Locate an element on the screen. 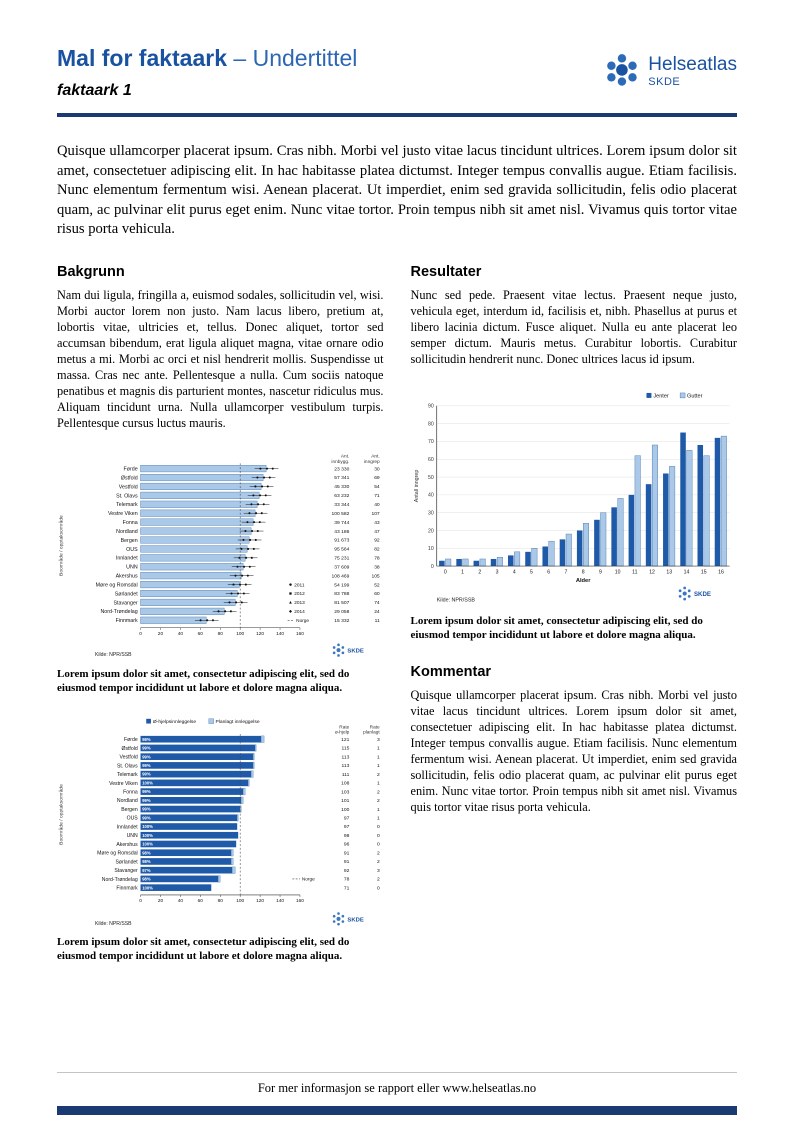  svg-text: Alder is located at coordinates (582, 581).